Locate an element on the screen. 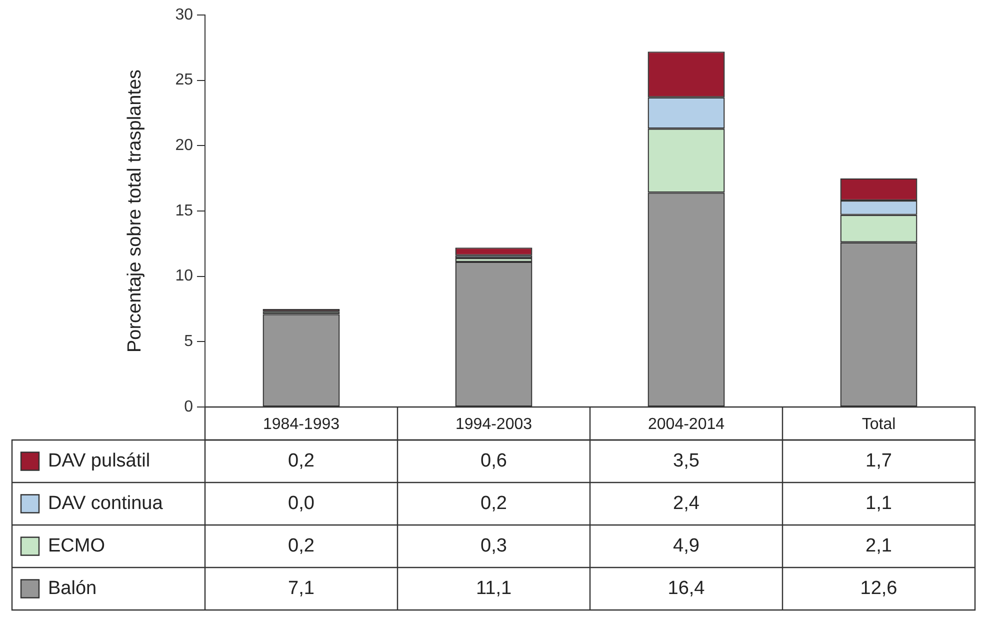 The image size is (989, 628). data-label: 12,6 is located at coordinates (879, 588).